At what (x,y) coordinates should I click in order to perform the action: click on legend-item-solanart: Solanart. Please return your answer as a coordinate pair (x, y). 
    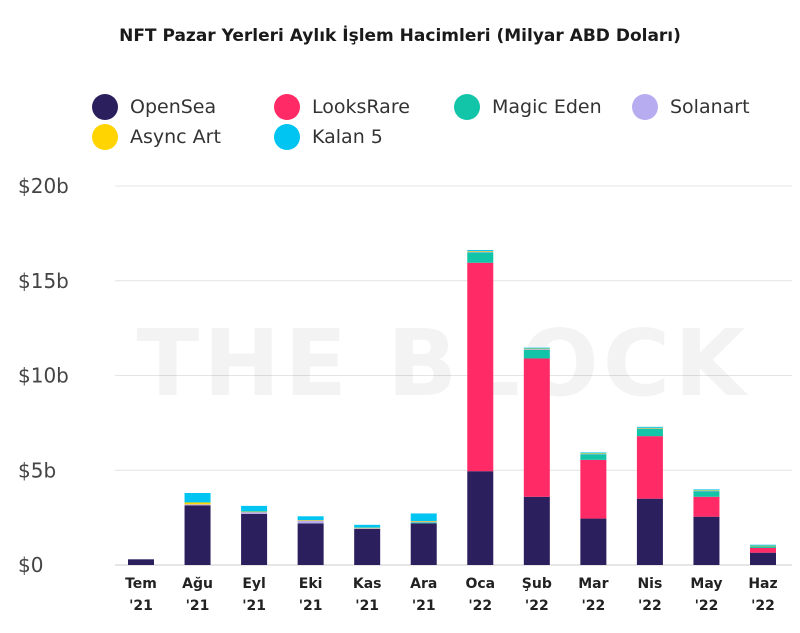
    Looking at the image, I should click on (691, 107).